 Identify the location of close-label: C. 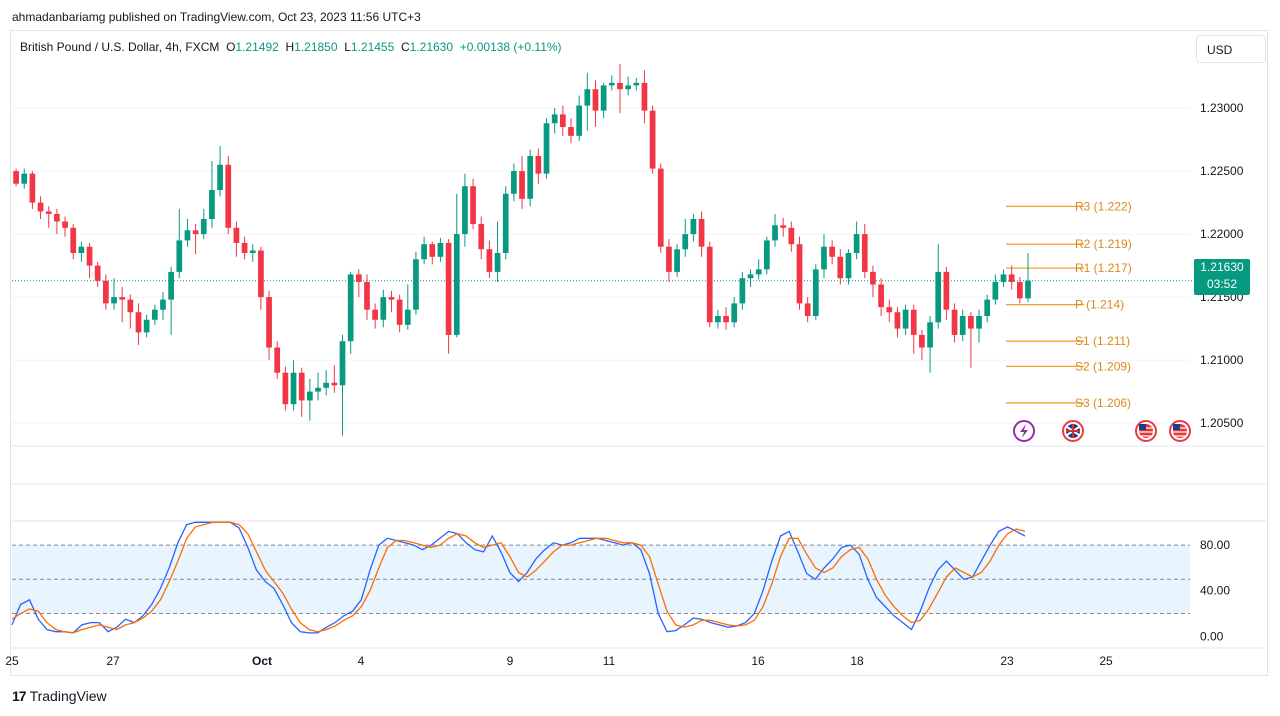
(405, 47).